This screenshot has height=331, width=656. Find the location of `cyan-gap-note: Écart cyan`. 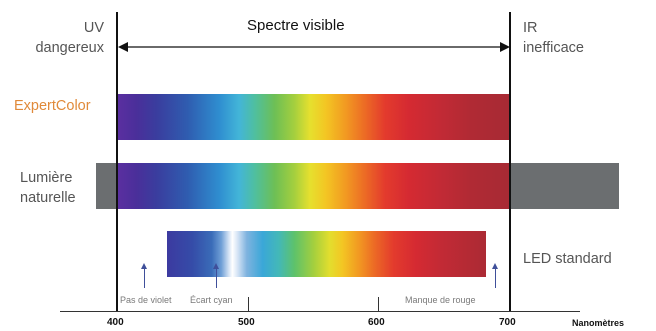

cyan-gap-note: Écart cyan is located at coordinates (211, 300).